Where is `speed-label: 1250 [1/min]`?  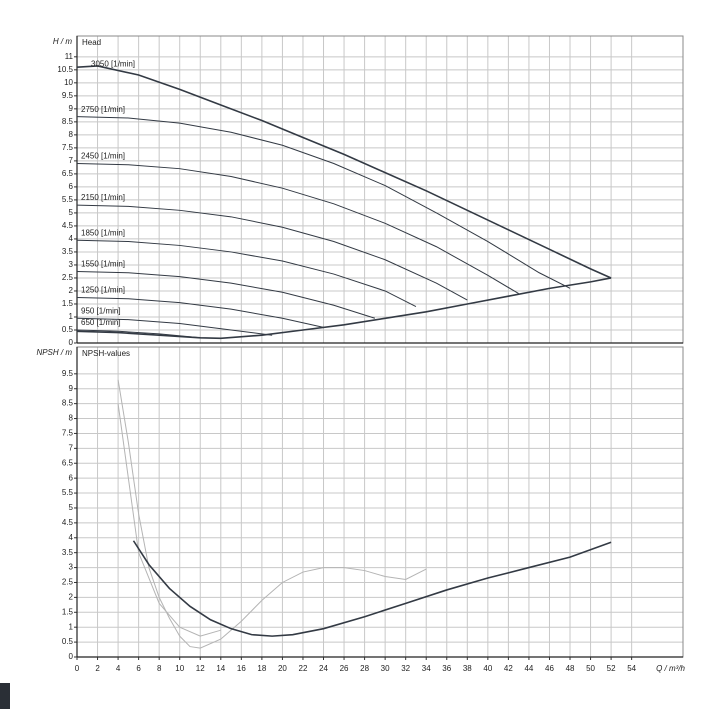
speed-label: 1250 [1/min] is located at coordinates (103, 290).